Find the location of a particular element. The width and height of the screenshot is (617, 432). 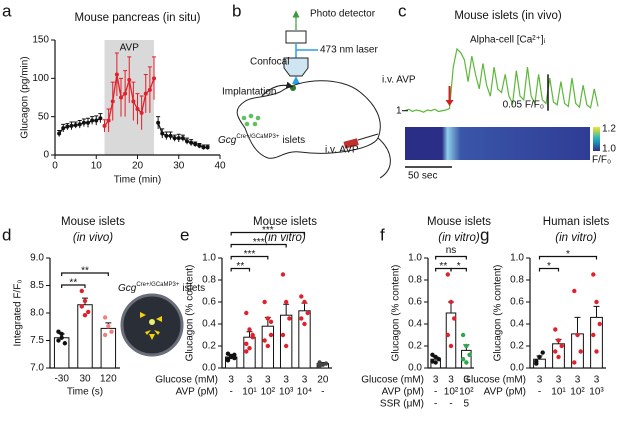

panel-letter: d is located at coordinates (6, 234).